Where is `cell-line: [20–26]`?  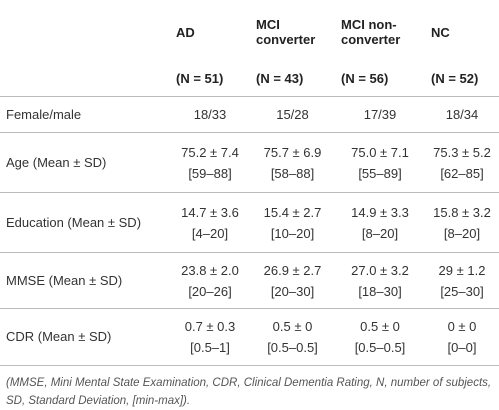 cell-line: [20–26] is located at coordinates (210, 291).